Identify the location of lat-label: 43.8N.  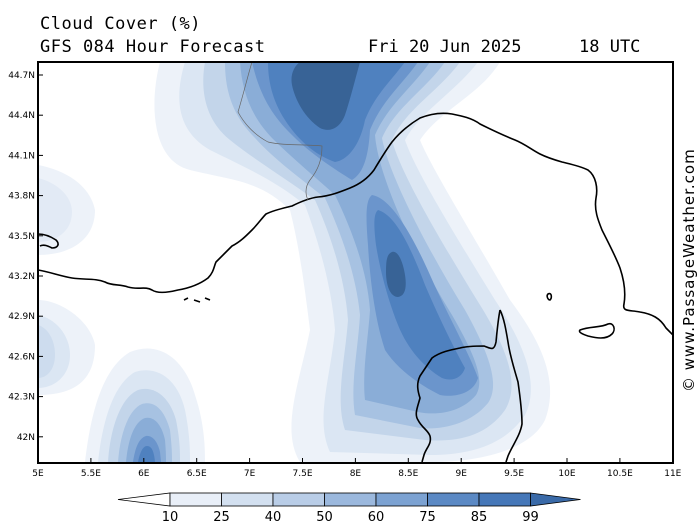
(21, 197).